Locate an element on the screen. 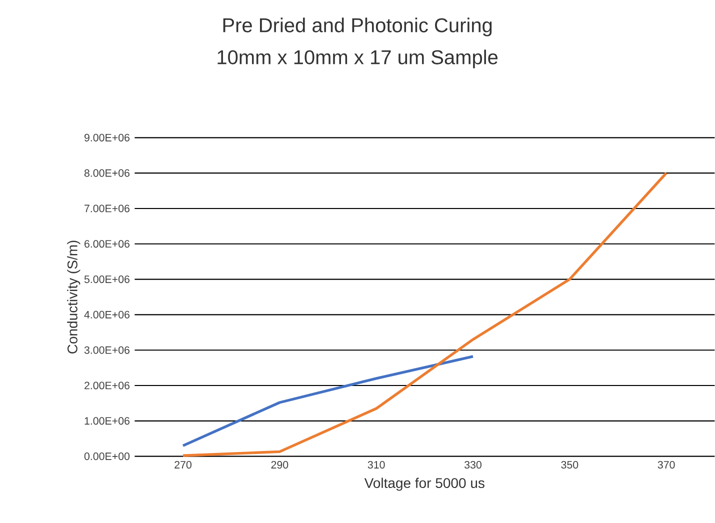 Image resolution: width=715 pixels, height=523 pixels. x-tick-label: 270 is located at coordinates (183, 465).